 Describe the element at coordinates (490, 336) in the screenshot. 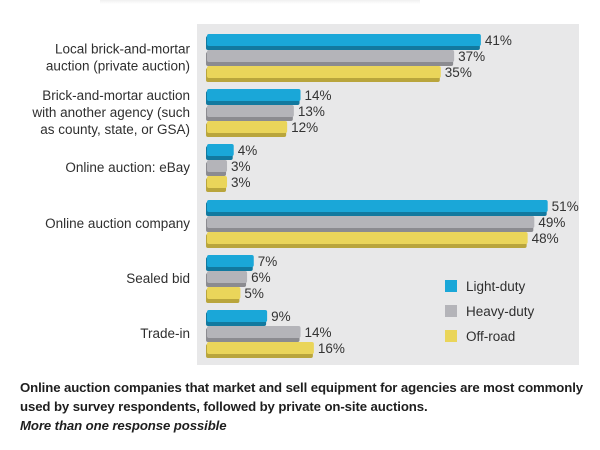

I see `legend-label: Off-road` at that location.